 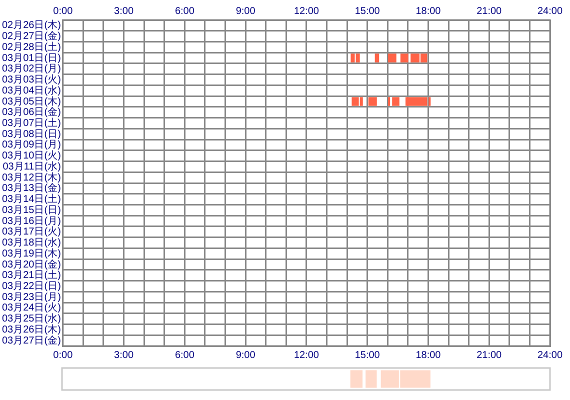 I want to click on y-tick-label: 03月27日(金), so click(x=31, y=340).